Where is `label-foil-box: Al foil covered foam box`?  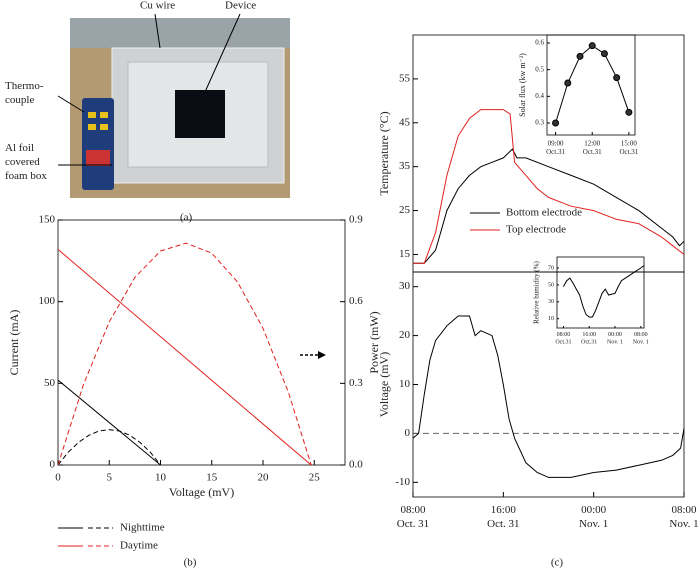 label-foil-box: Al foil covered foam box is located at coordinates (26, 162).